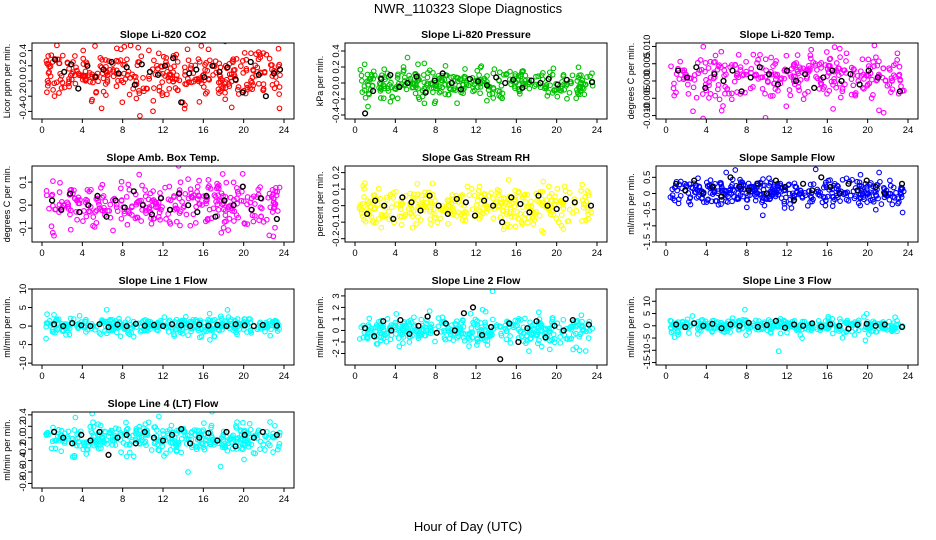  Describe the element at coordinates (23, 307) in the screenshot. I see `y-tick-label: 5` at that location.